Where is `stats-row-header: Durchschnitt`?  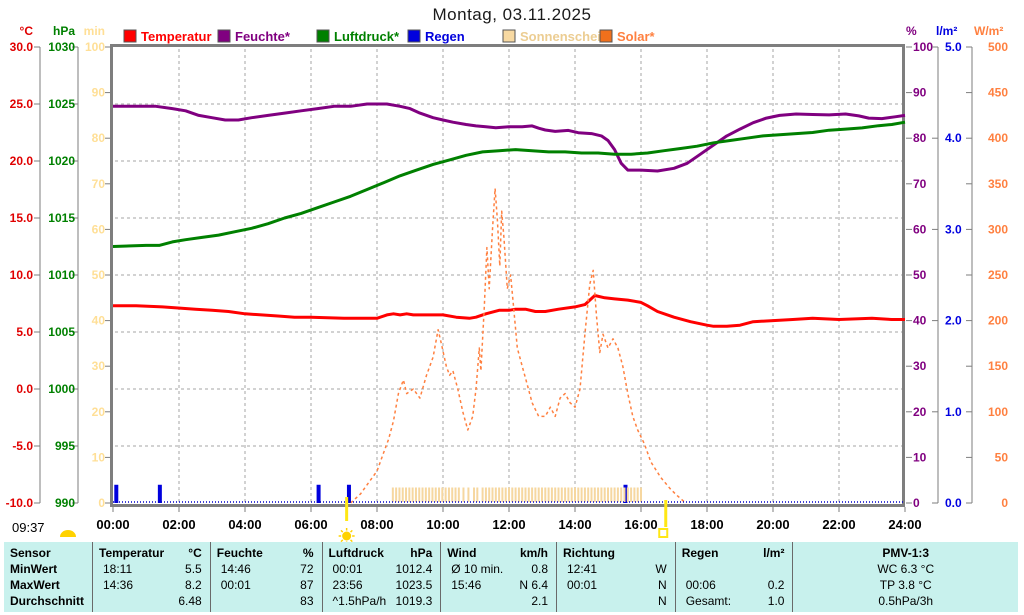
stats-row-header: Durchschnitt is located at coordinates (48, 601).